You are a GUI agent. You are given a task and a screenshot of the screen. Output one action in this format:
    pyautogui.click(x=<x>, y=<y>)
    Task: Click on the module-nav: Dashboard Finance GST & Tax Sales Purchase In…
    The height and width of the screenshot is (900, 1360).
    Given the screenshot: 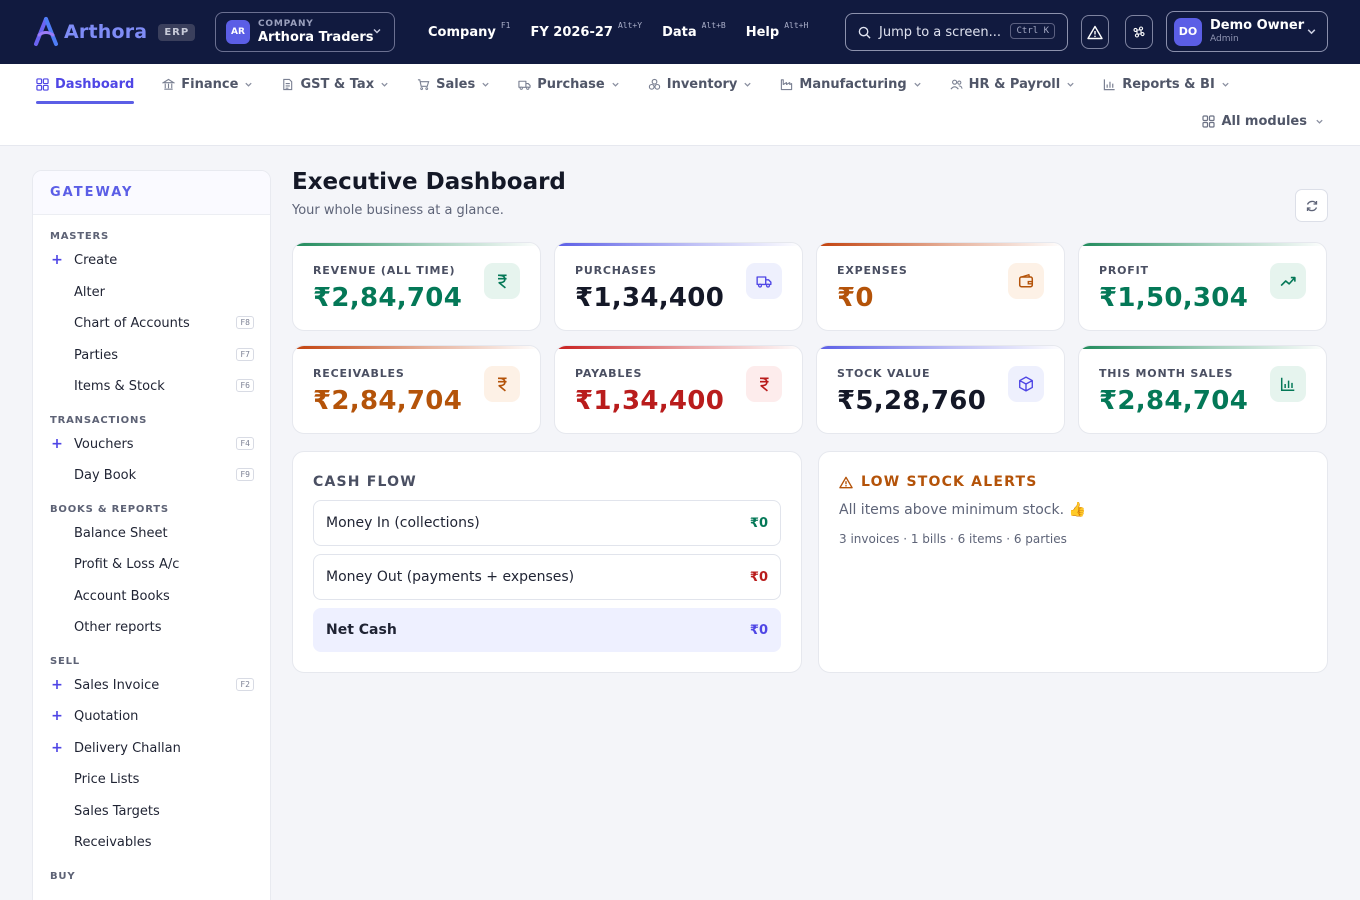 What is the action you would take?
    pyautogui.click(x=680, y=105)
    